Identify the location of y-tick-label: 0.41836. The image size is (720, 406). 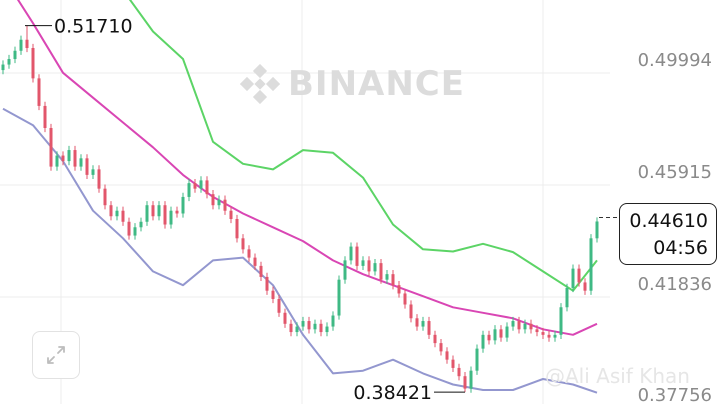
(674, 284).